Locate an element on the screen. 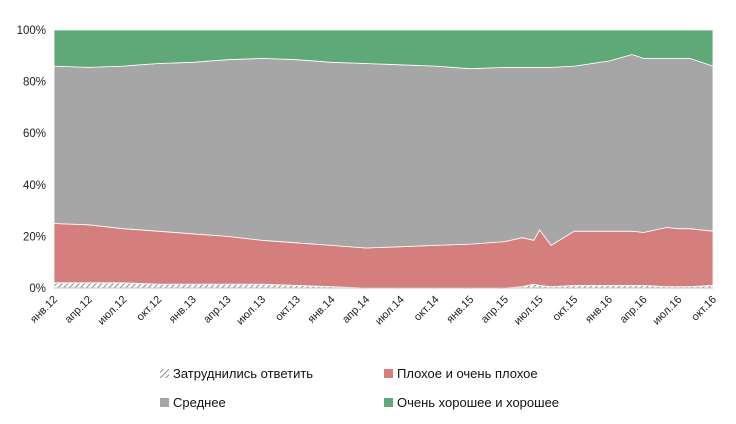  x-tick-label: июл.16 is located at coordinates (668, 311).